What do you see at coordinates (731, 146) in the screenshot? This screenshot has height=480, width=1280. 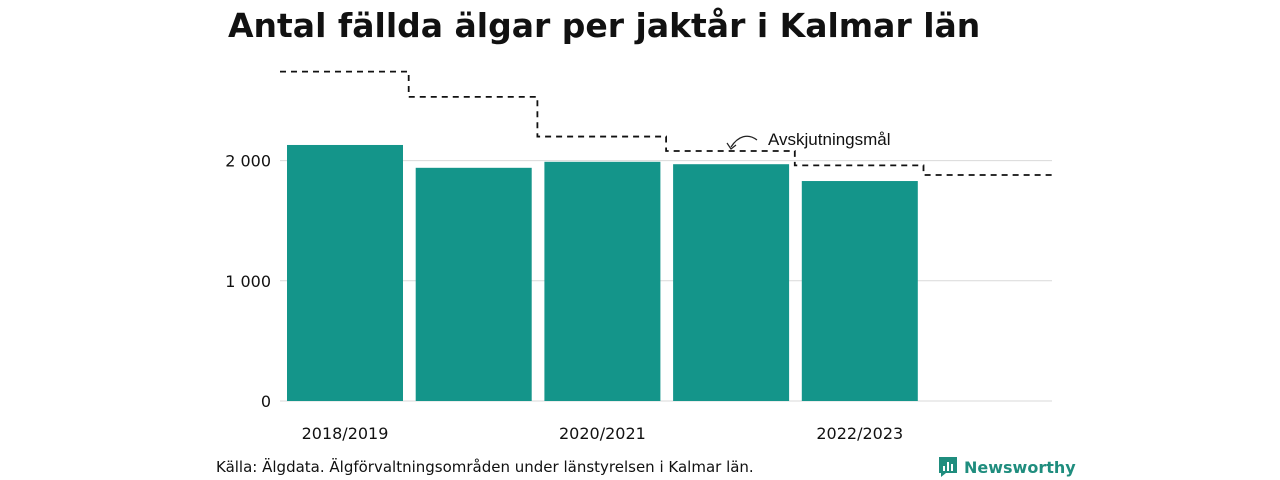 I see `annotation-arrowhead` at bounding box center [731, 146].